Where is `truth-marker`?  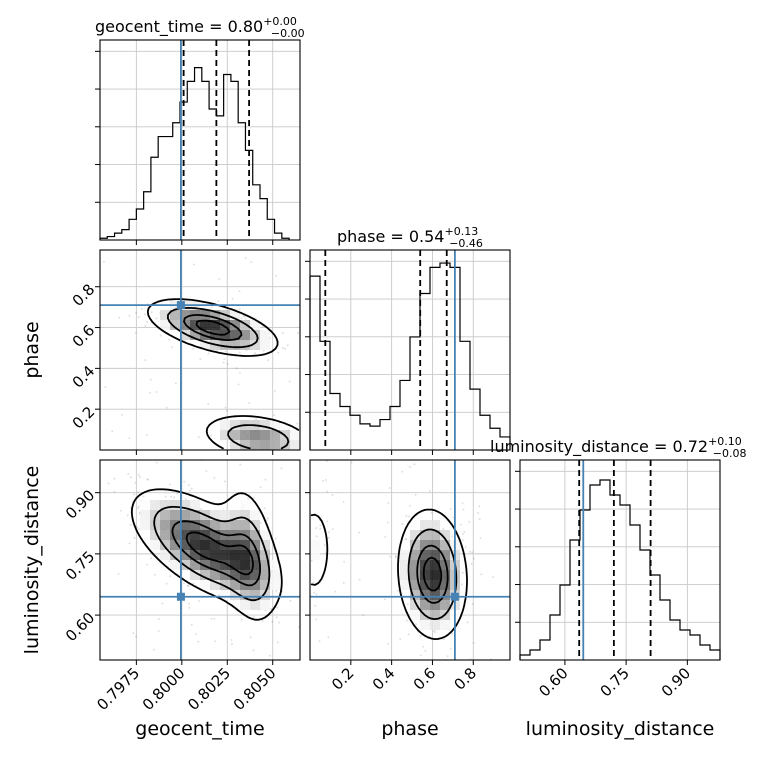
truth-marker is located at coordinates (180, 305).